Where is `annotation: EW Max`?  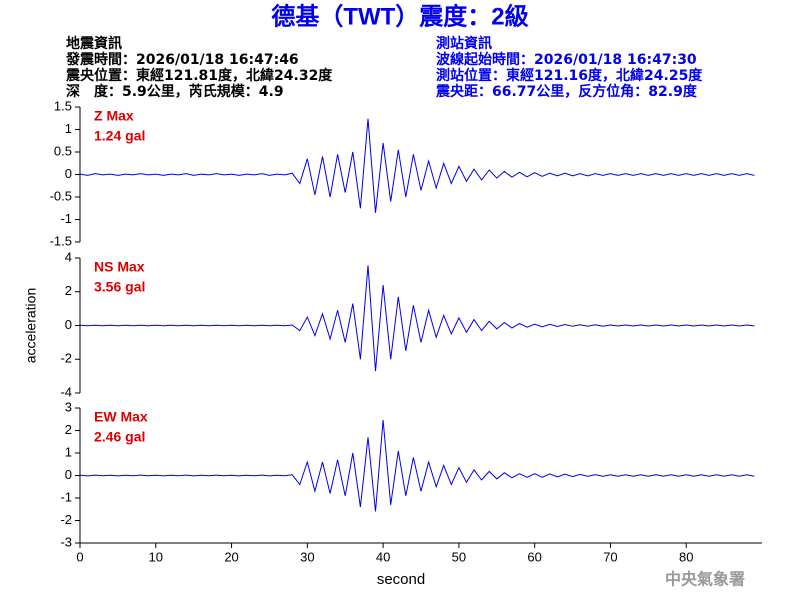
annotation: EW Max is located at coordinates (121, 417).